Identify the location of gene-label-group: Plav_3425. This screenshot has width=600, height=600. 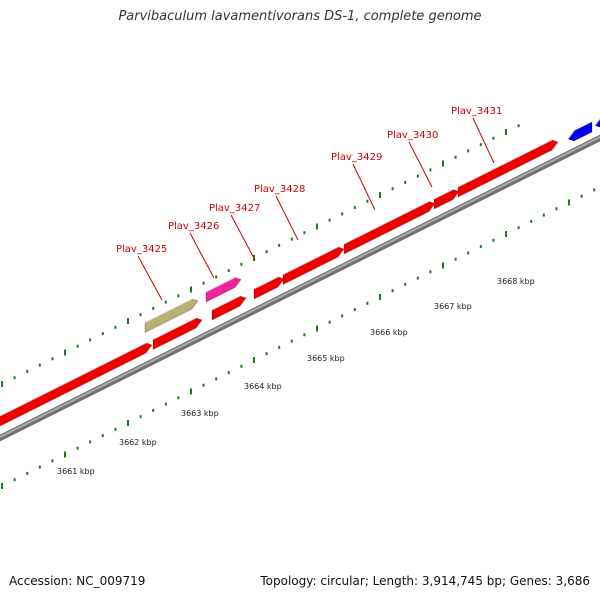
(141, 272).